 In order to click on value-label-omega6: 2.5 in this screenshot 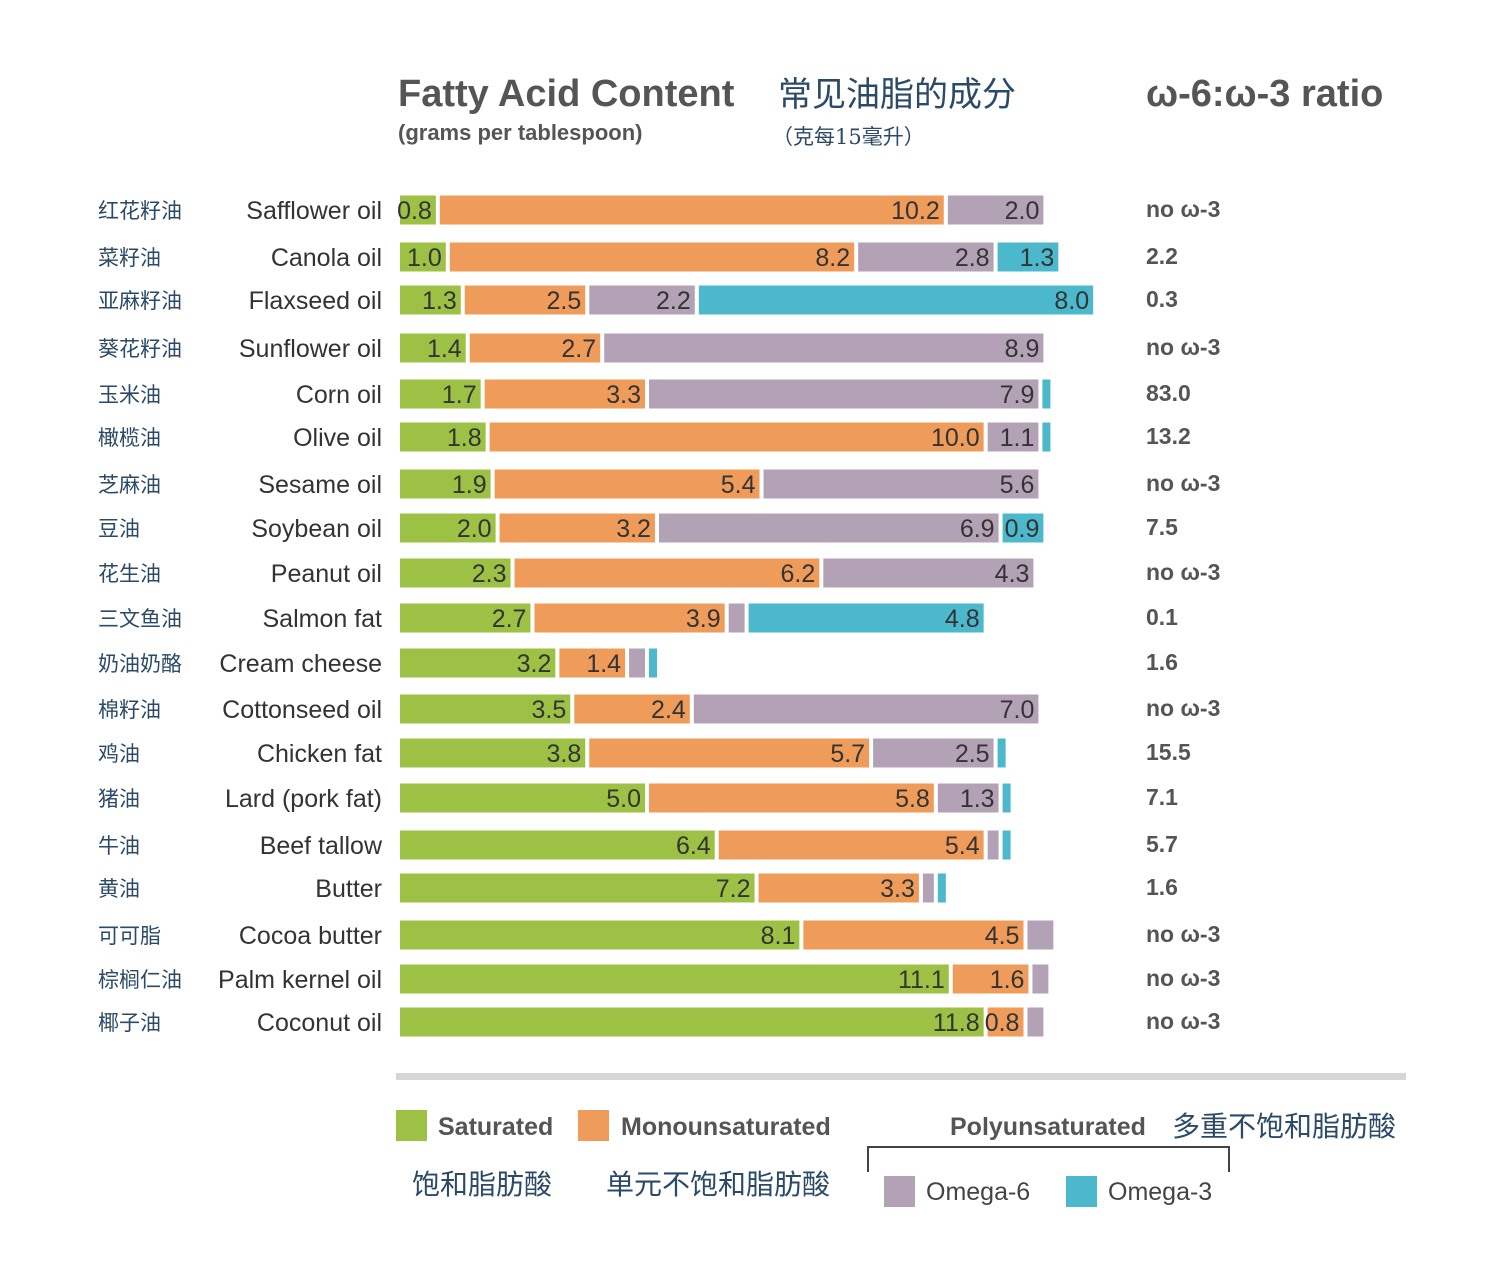, I will do `click(972, 754)`.